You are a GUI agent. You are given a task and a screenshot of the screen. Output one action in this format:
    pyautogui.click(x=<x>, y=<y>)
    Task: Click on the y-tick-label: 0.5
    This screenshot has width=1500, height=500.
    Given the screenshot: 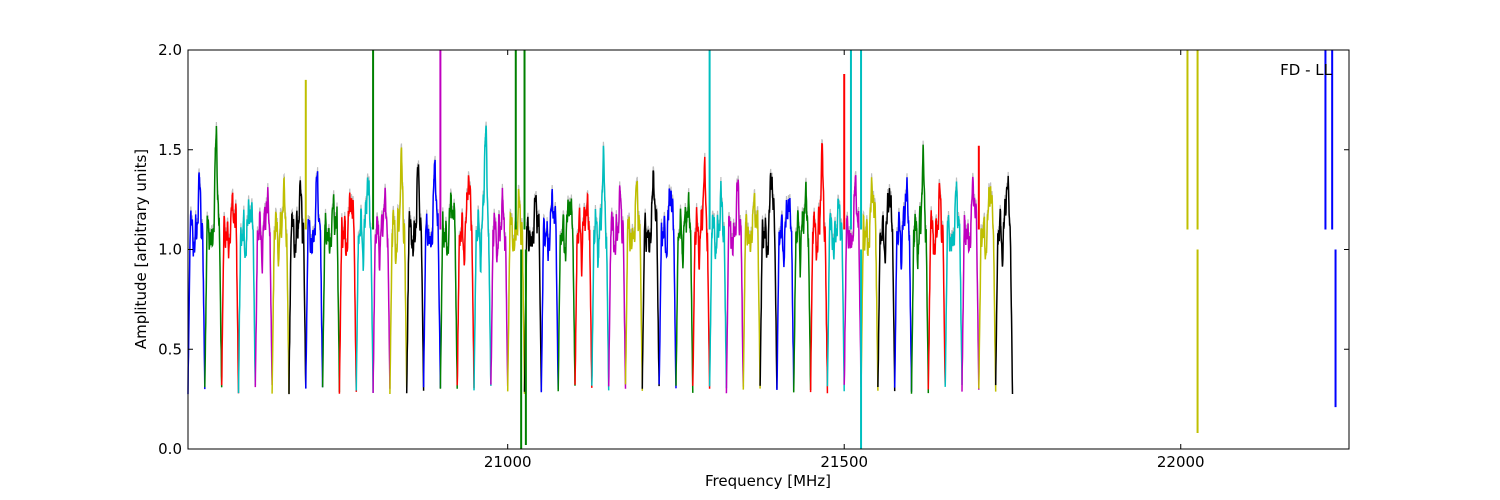 What is the action you would take?
    pyautogui.click(x=170, y=349)
    